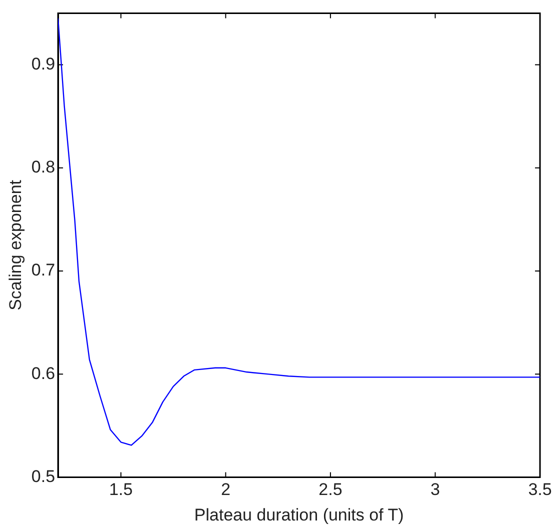  I want to click on x-tick-label: 2.5, so click(330, 490).